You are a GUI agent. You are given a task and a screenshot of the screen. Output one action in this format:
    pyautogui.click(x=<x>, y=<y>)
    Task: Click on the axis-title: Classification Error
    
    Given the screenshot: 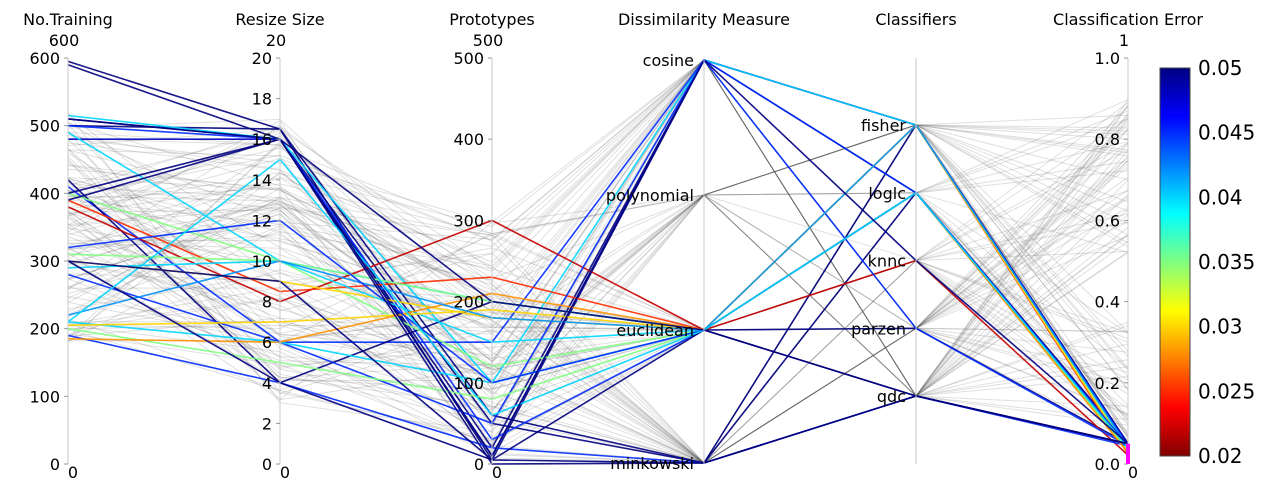 What is the action you would take?
    pyautogui.click(x=1128, y=19)
    